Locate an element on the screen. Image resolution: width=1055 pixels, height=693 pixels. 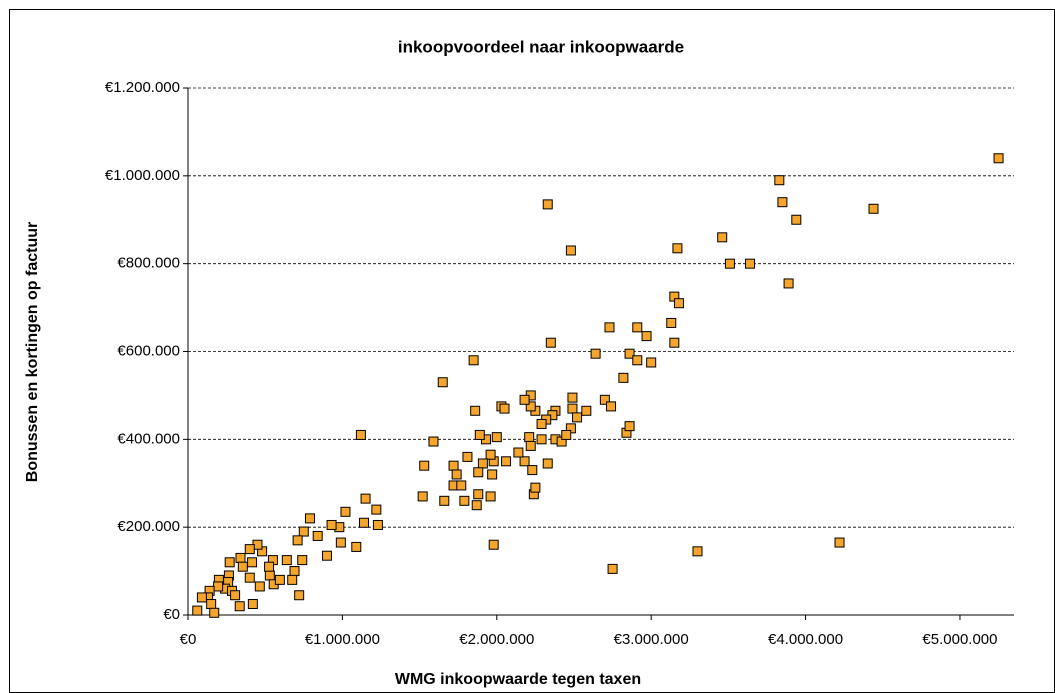
y-tick-label: €600.000 is located at coordinates (148, 350).